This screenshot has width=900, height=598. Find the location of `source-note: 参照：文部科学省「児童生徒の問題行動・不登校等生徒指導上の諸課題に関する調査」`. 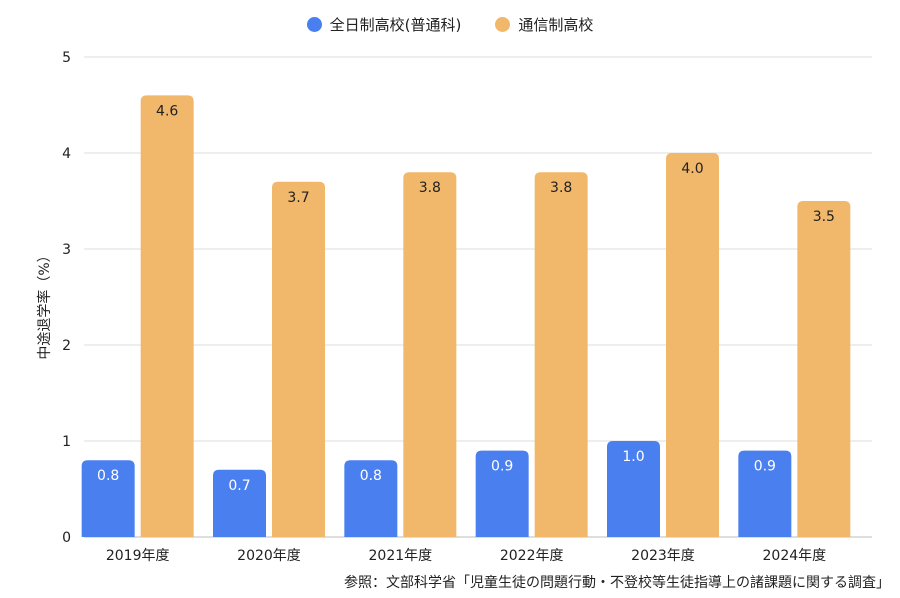

source-note: 参照：文部科学省「児童生徒の問題行動・不登校等生徒指導上の諸課題に関する調査」 is located at coordinates (617, 583).